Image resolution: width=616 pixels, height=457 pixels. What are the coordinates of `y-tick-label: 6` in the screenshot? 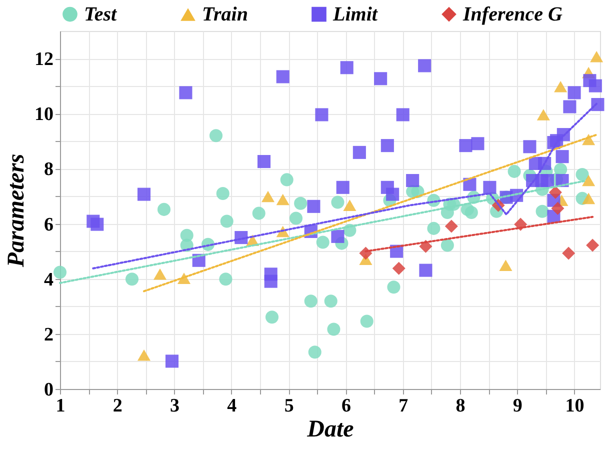 It's located at (49, 225).